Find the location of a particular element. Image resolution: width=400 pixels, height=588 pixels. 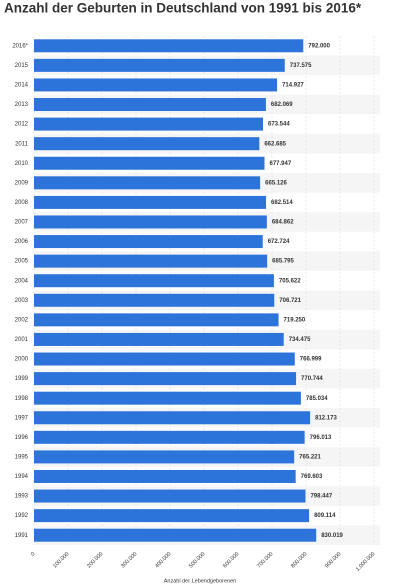

y-tick-label: 2016* is located at coordinates (20, 46).